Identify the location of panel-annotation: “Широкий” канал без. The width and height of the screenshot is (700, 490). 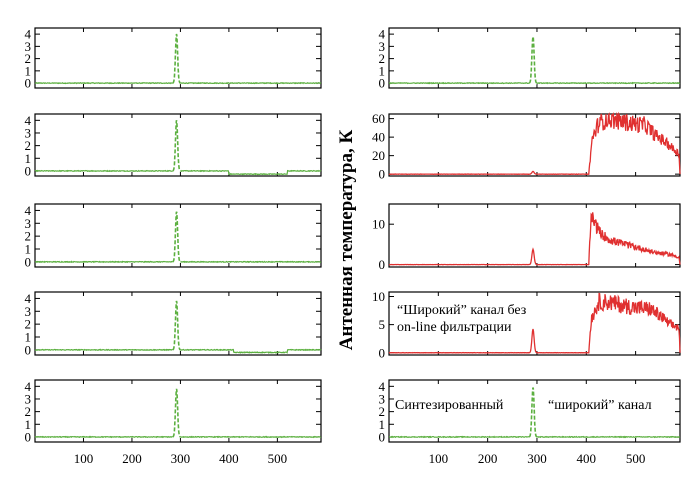
(462, 310).